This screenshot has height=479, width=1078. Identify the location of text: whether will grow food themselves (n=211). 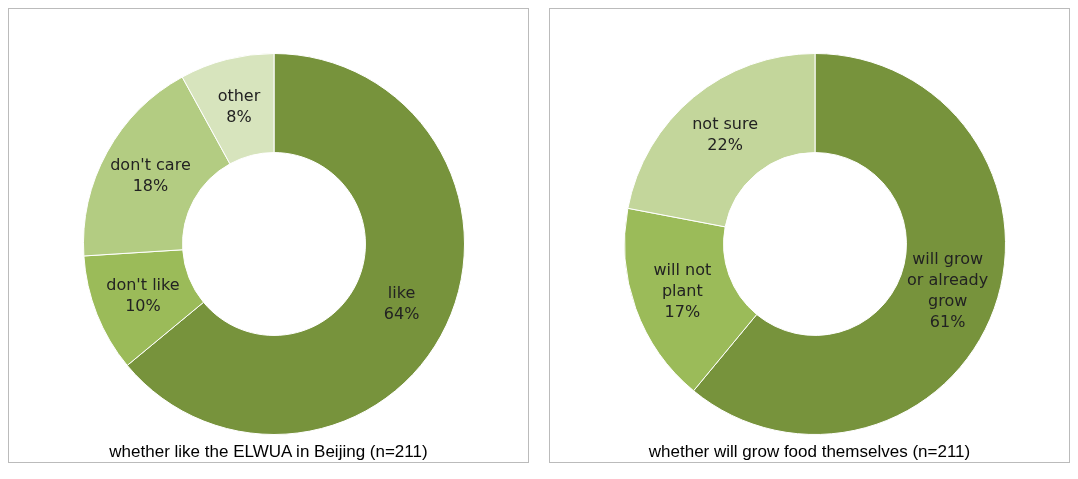
(809, 452).